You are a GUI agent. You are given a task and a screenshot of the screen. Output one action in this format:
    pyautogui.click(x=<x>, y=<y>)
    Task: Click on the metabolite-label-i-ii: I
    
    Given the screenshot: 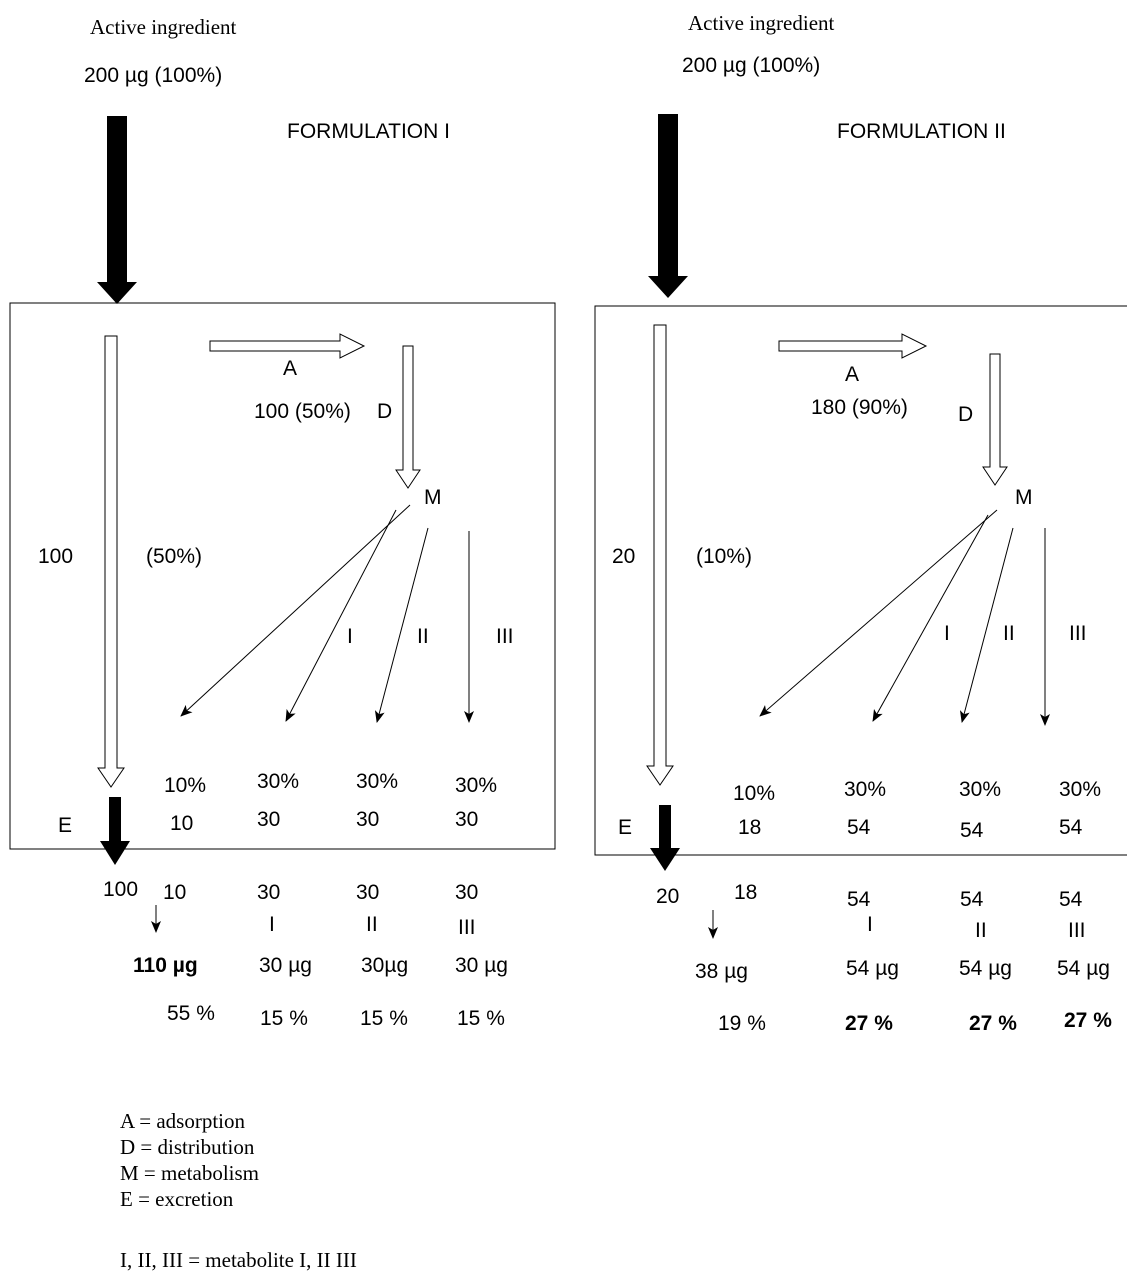 What is the action you would take?
    pyautogui.click(x=947, y=633)
    